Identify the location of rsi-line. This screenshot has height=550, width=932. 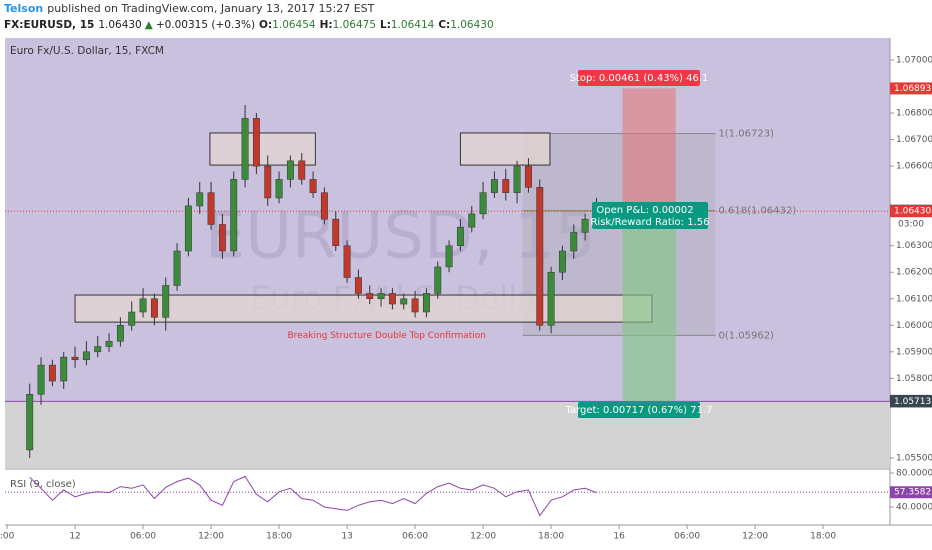
(313, 496).